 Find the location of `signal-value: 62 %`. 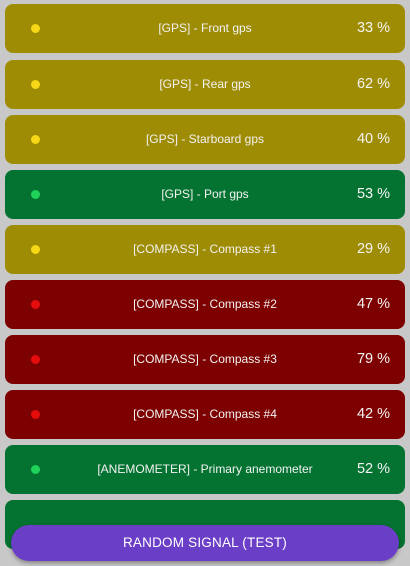

signal-value: 62 % is located at coordinates (373, 84).